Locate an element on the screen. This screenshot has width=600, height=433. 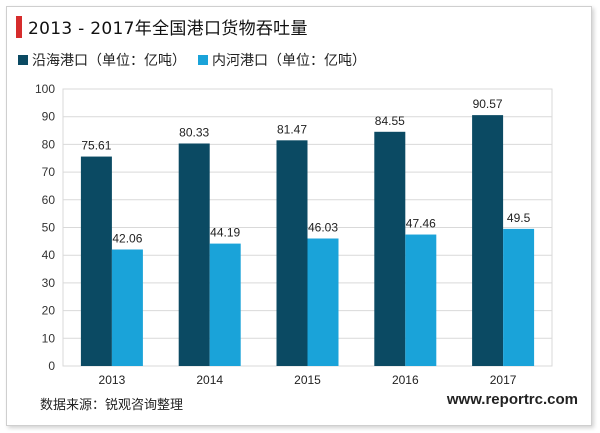
data-label: 90.57 is located at coordinates (488, 104).